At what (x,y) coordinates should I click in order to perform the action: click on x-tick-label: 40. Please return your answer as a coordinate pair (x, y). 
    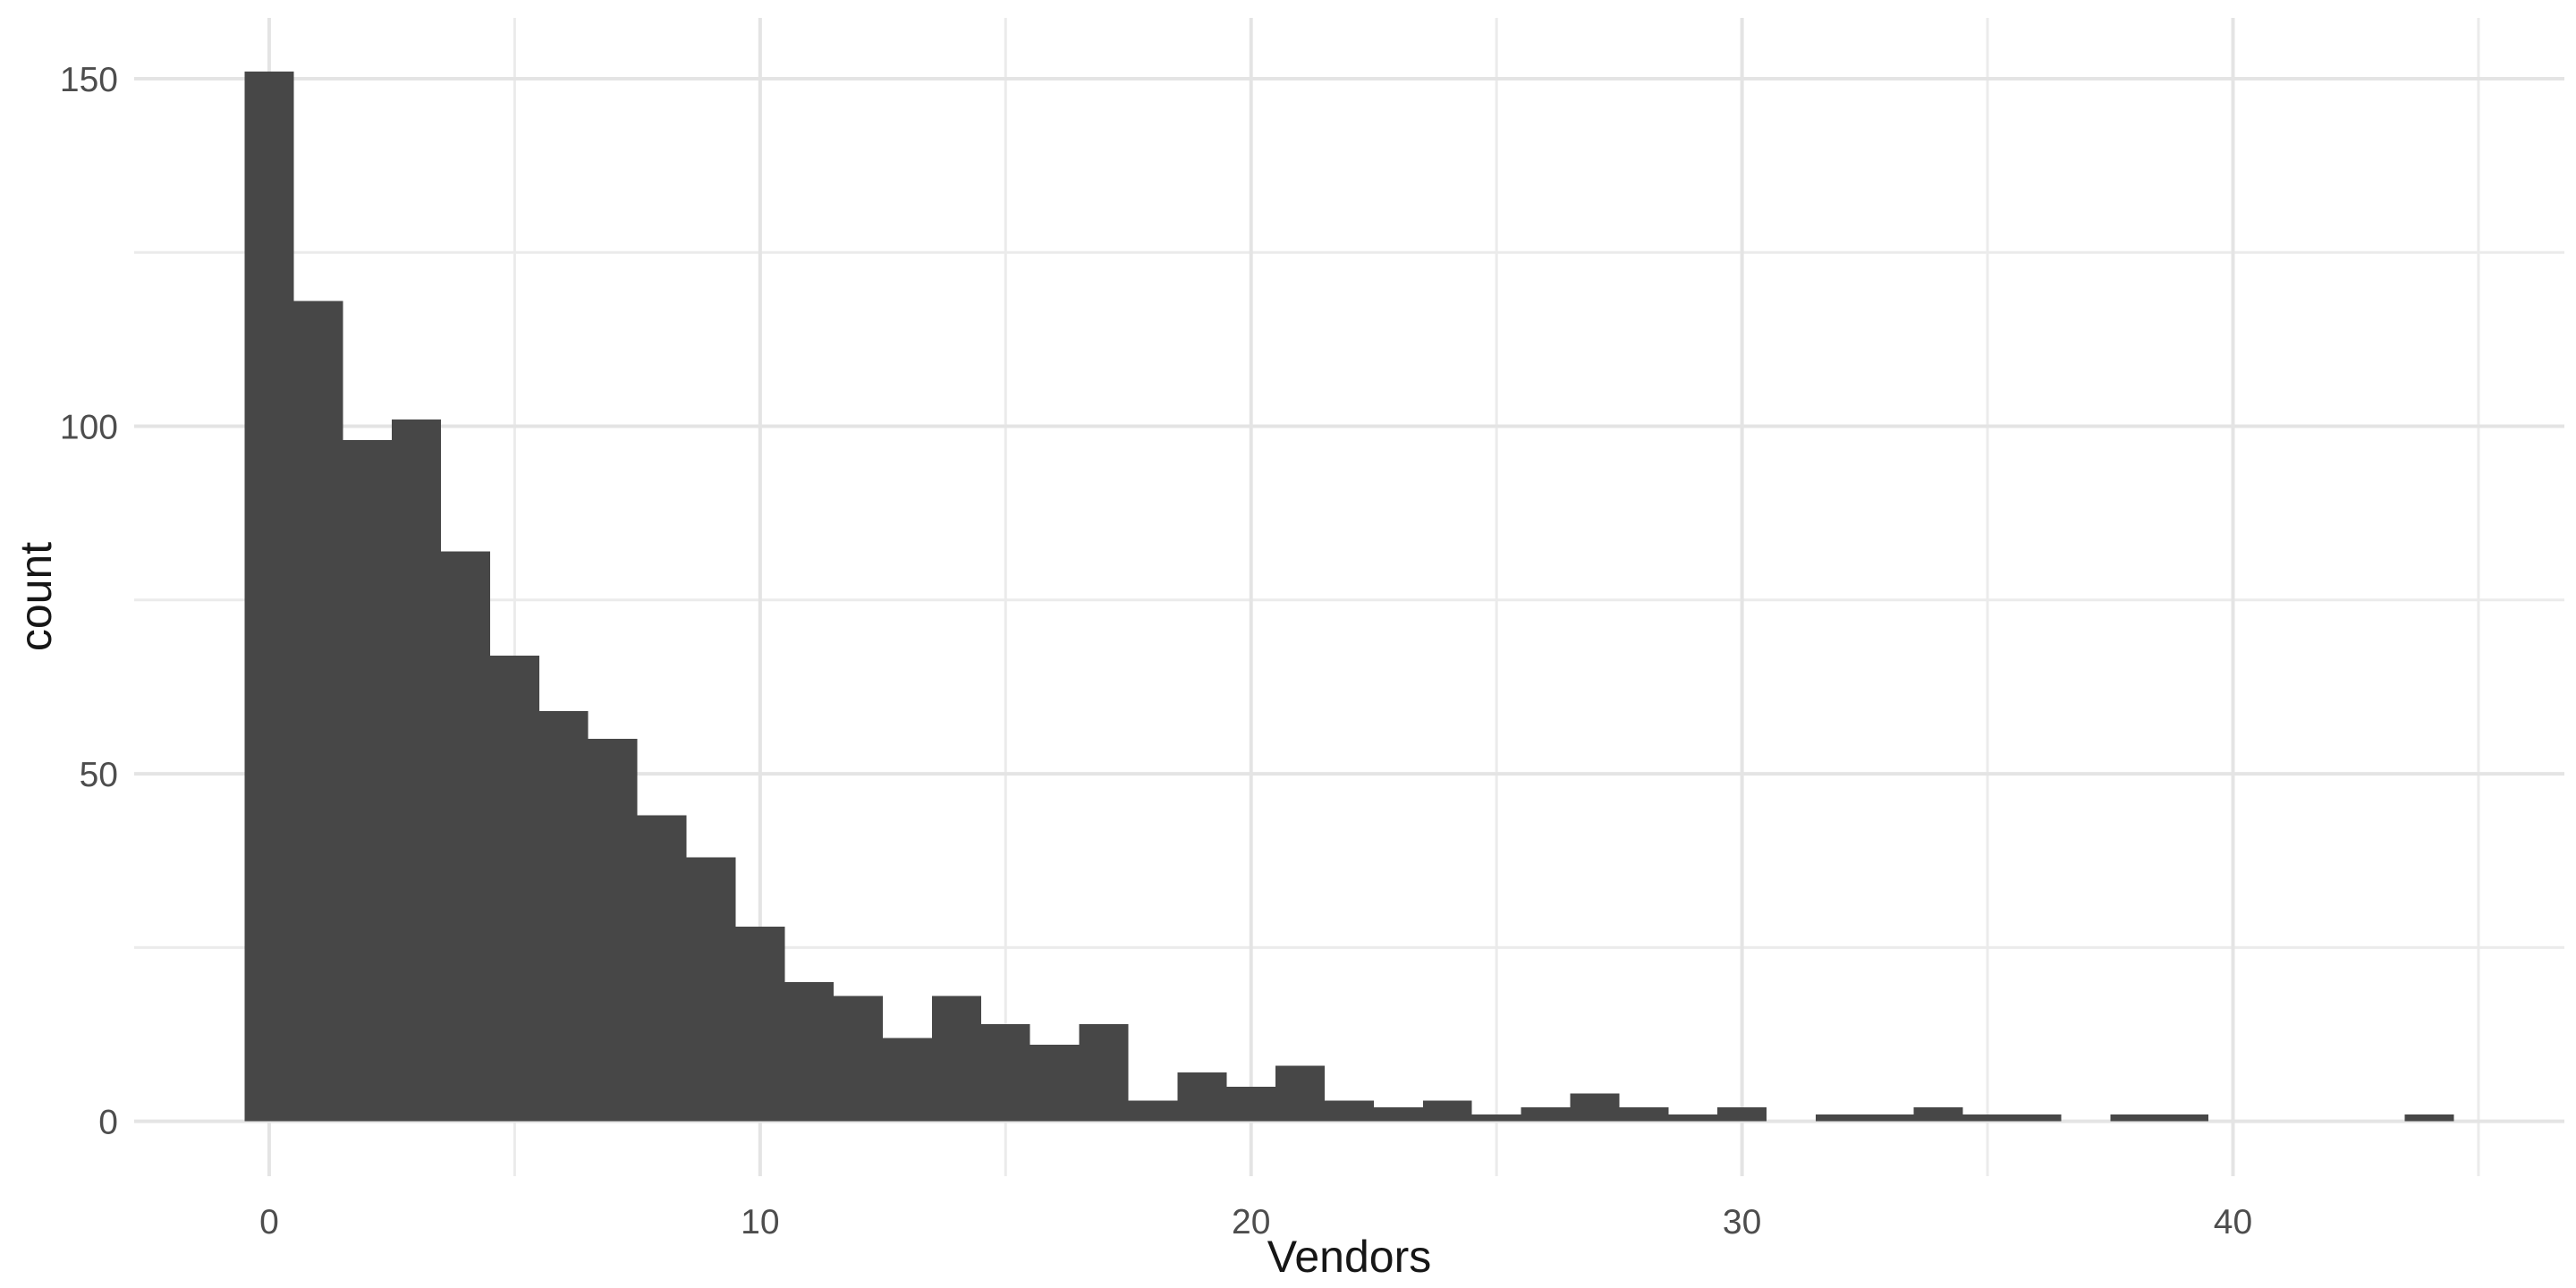
    Looking at the image, I should click on (2233, 1222).